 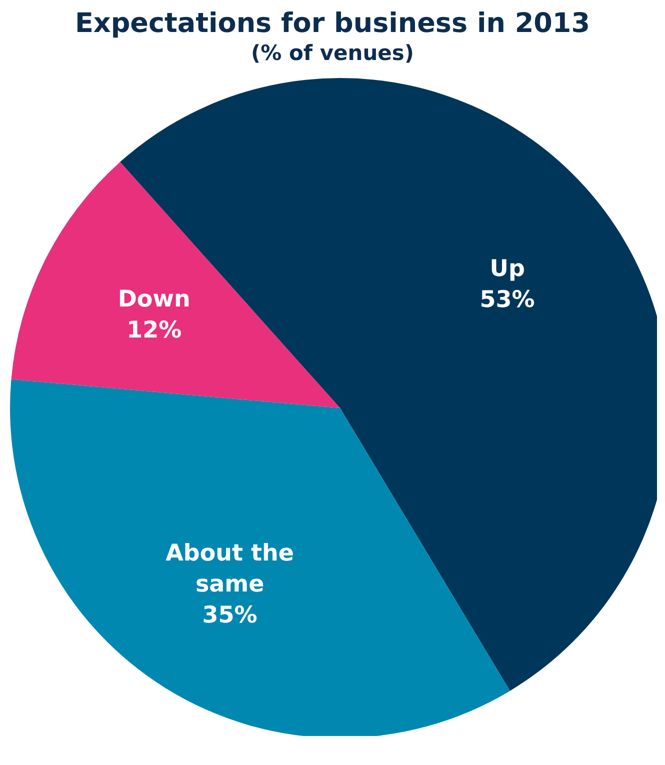 What do you see at coordinates (333, 24) in the screenshot?
I see `chart-title: Expectations for business in 2013` at bounding box center [333, 24].